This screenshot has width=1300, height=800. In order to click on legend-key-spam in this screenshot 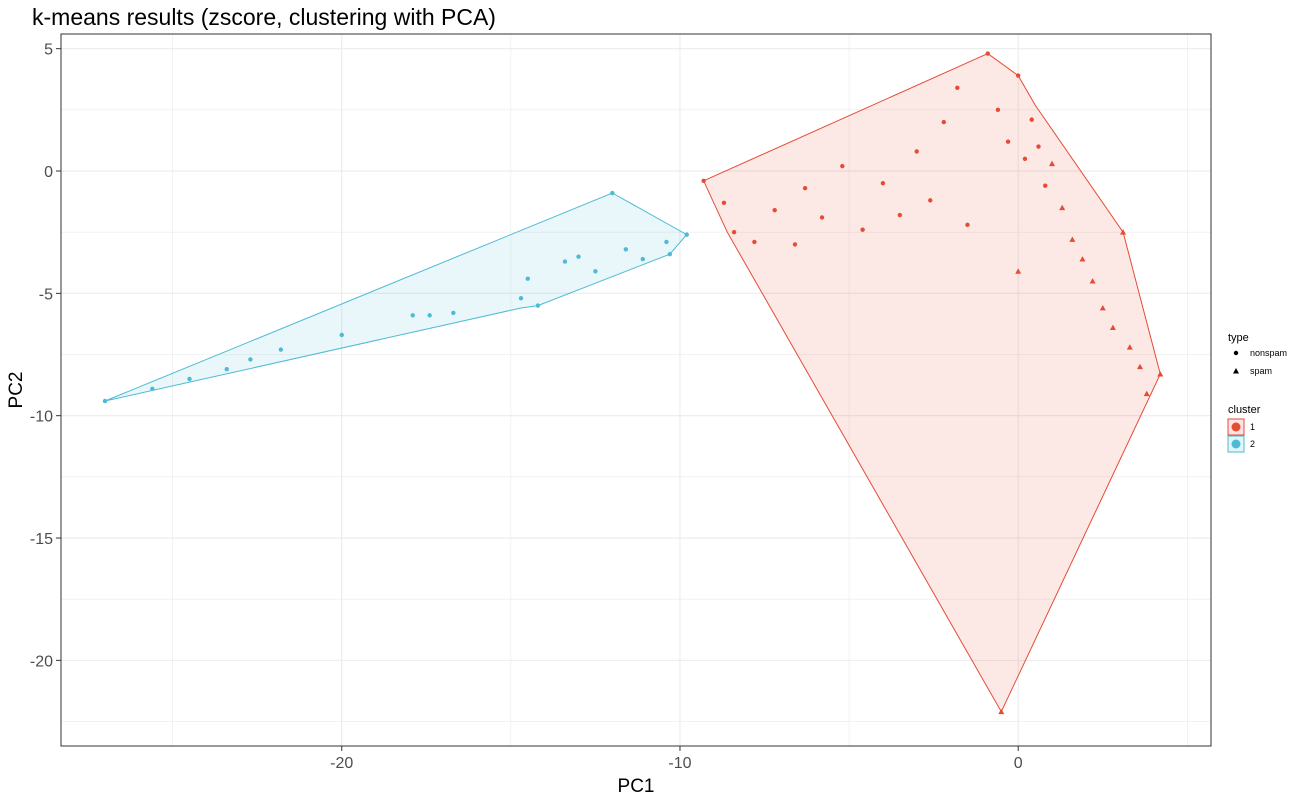, I will do `click(1236, 371)`.